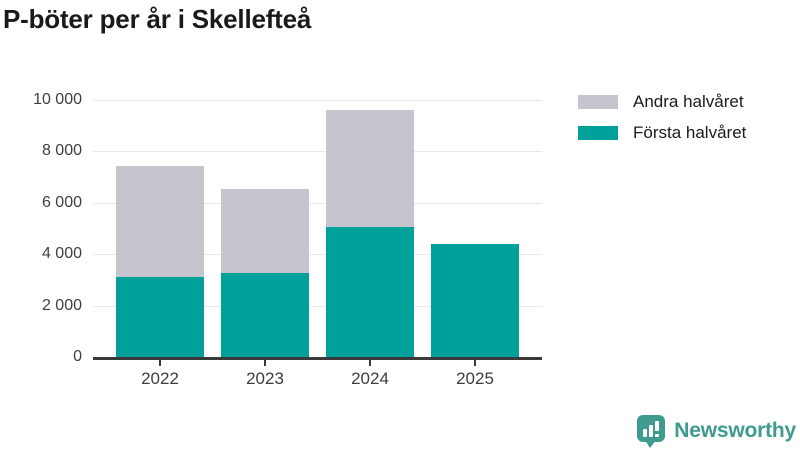 The height and width of the screenshot is (450, 800). I want to click on brand-name: Newsworthy, so click(735, 430).